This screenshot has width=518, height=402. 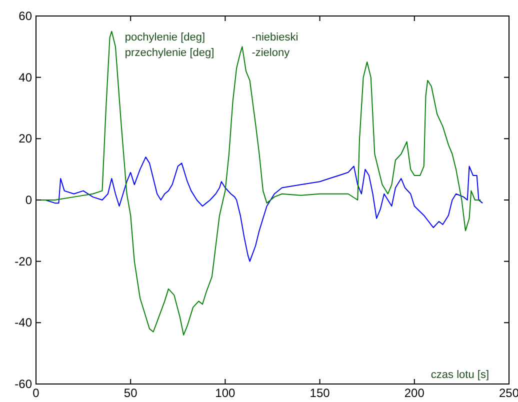 What do you see at coordinates (23, 261) in the screenshot?
I see `y-tick-label: -20` at bounding box center [23, 261].